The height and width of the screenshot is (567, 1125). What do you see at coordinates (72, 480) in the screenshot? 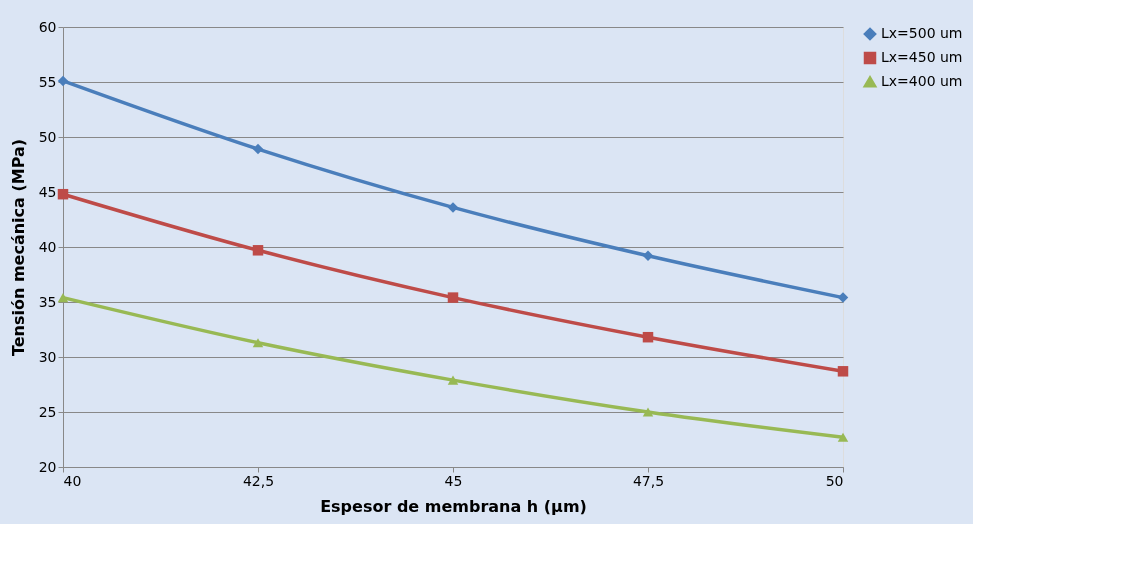
I see `x-tick-label: 40` at bounding box center [72, 480].